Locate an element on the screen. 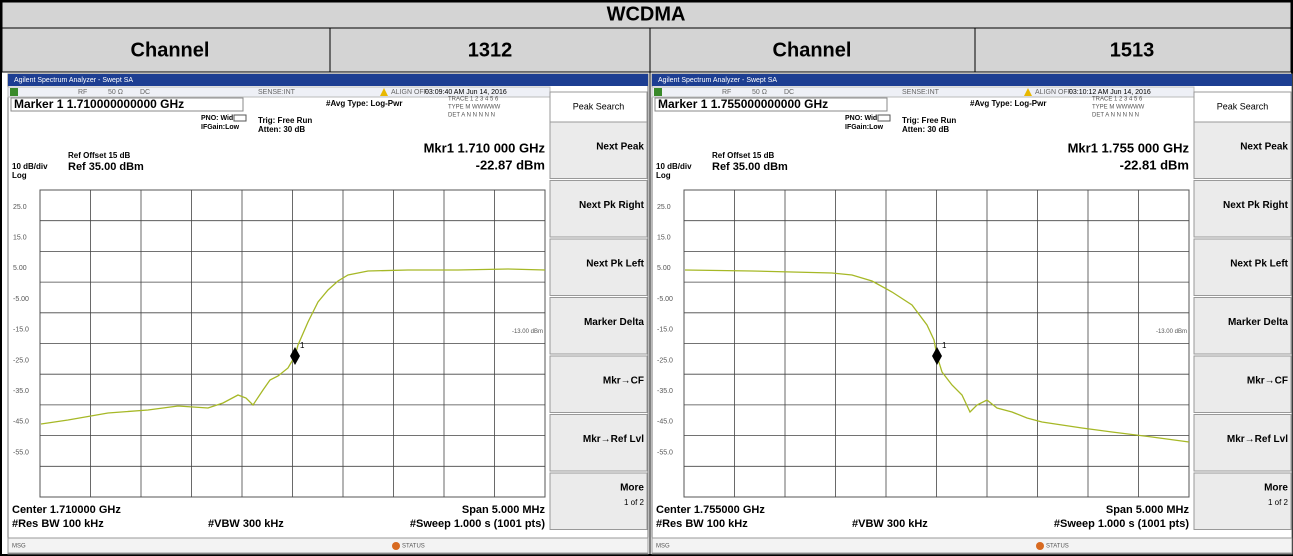  pno-icon is located at coordinates (240, 118).